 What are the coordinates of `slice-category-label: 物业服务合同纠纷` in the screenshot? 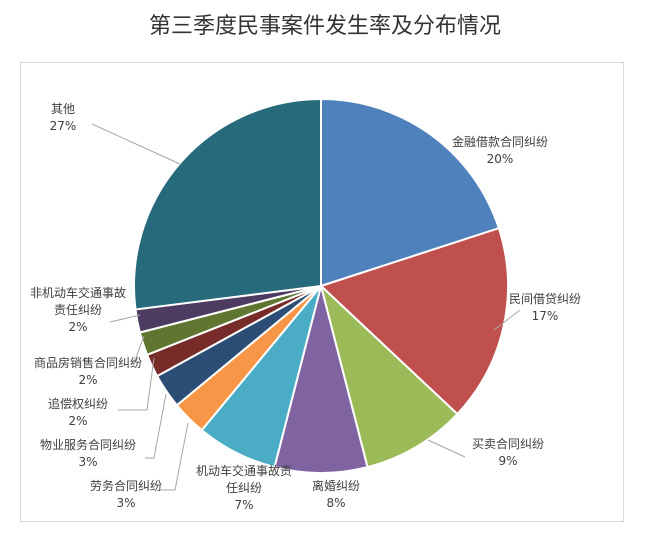 It's located at (88, 444).